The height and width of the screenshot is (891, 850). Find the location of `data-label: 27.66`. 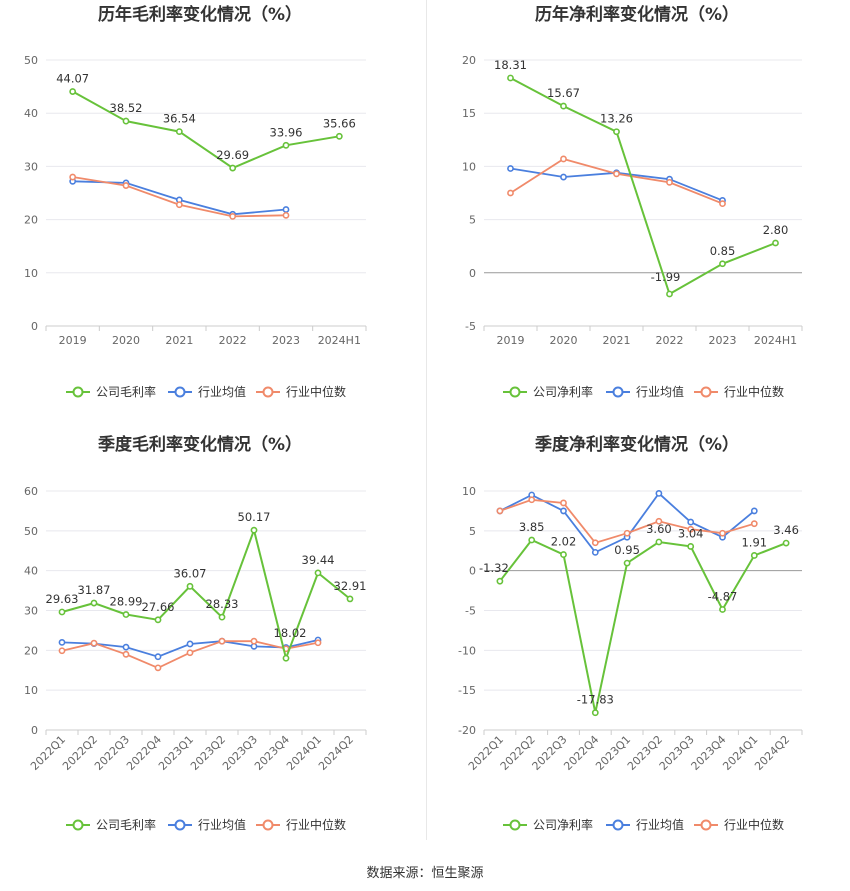

data-label: 27.66 is located at coordinates (158, 607).